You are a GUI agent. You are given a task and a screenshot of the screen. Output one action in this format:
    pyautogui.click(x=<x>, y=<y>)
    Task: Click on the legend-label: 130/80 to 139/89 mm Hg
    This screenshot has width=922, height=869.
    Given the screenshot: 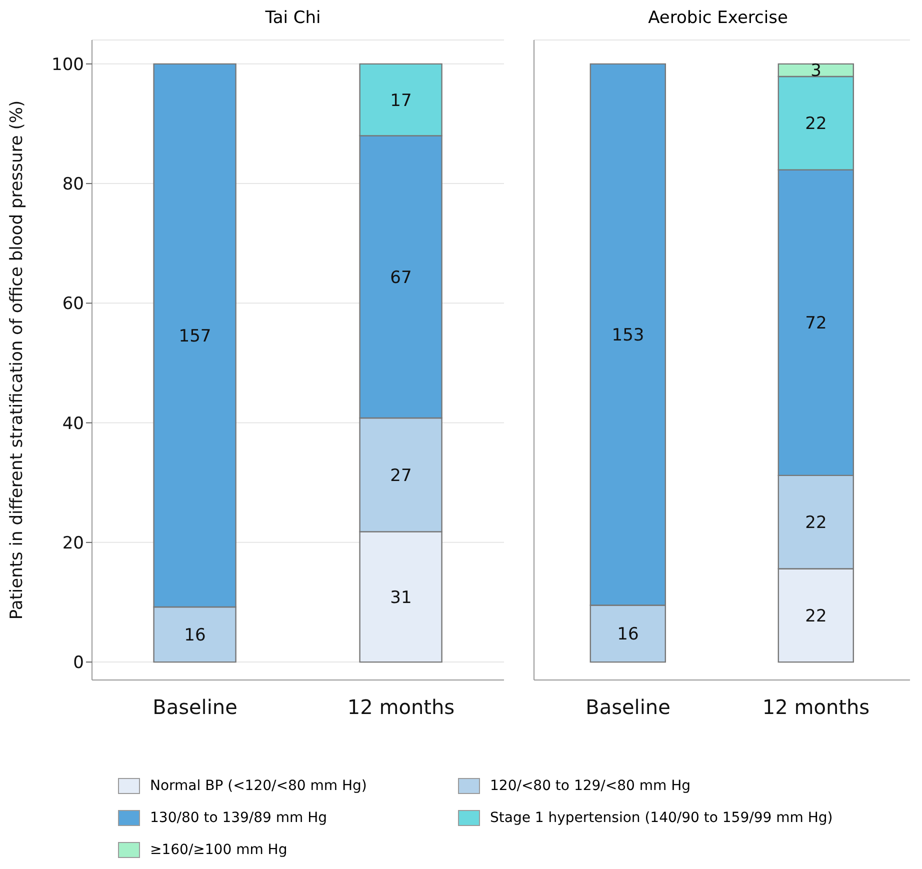 What is the action you would take?
    pyautogui.click(x=239, y=818)
    